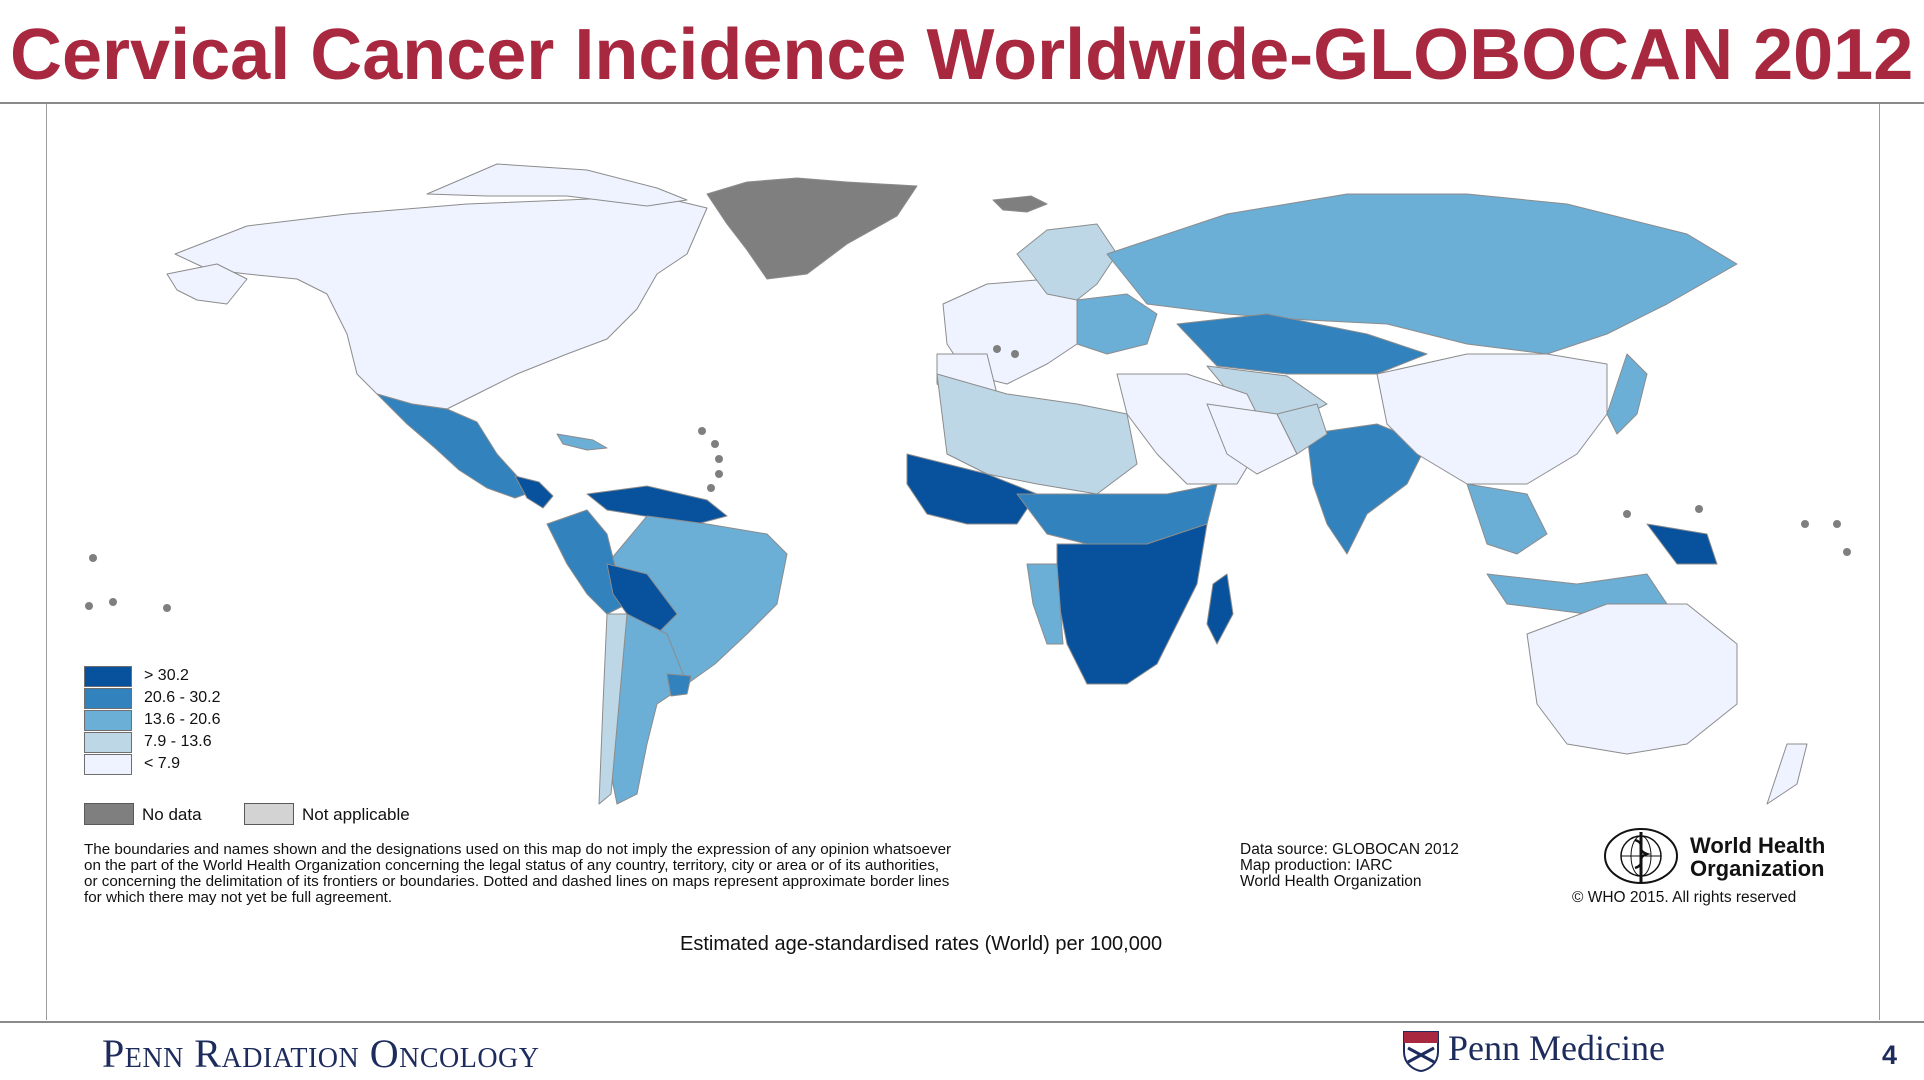 This screenshot has height=1080, width=1924. I want to click on chile, so click(613, 709).